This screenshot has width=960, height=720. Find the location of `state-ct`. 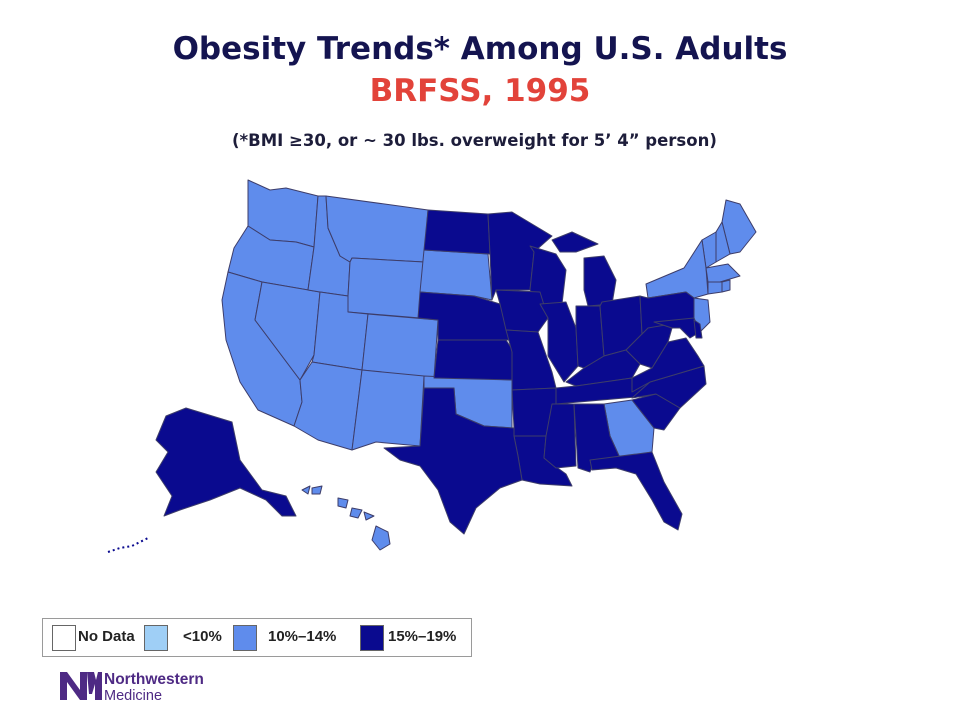

state-ct is located at coordinates (715, 288).